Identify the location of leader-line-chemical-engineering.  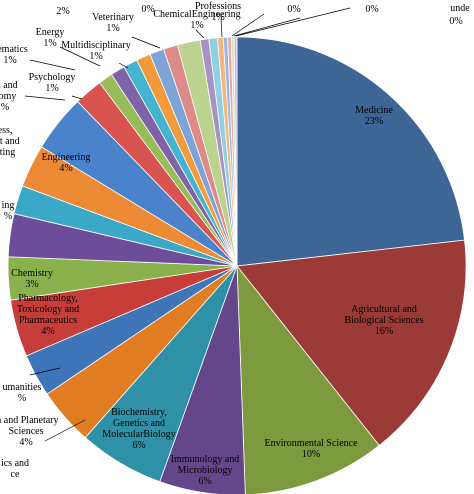
(200, 34).